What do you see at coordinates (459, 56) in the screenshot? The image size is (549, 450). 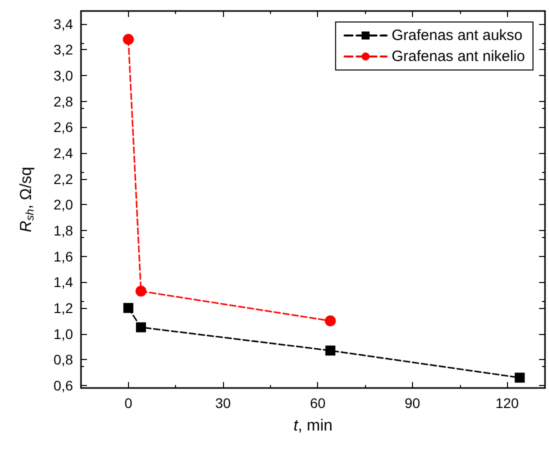 I see `legend-label: Grafenas ant nikelio` at bounding box center [459, 56].